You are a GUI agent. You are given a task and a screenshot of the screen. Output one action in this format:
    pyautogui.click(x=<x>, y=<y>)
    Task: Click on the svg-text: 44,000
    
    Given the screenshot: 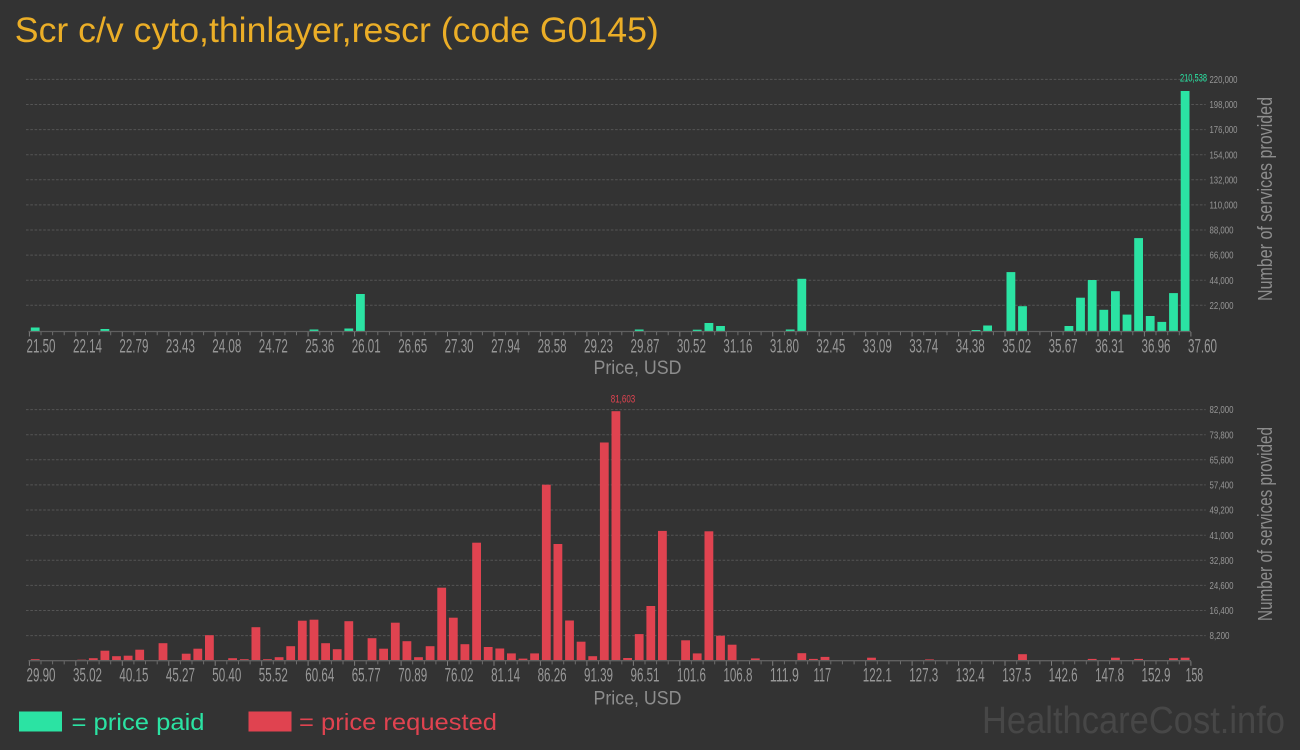 What is the action you would take?
    pyautogui.click(x=1222, y=281)
    